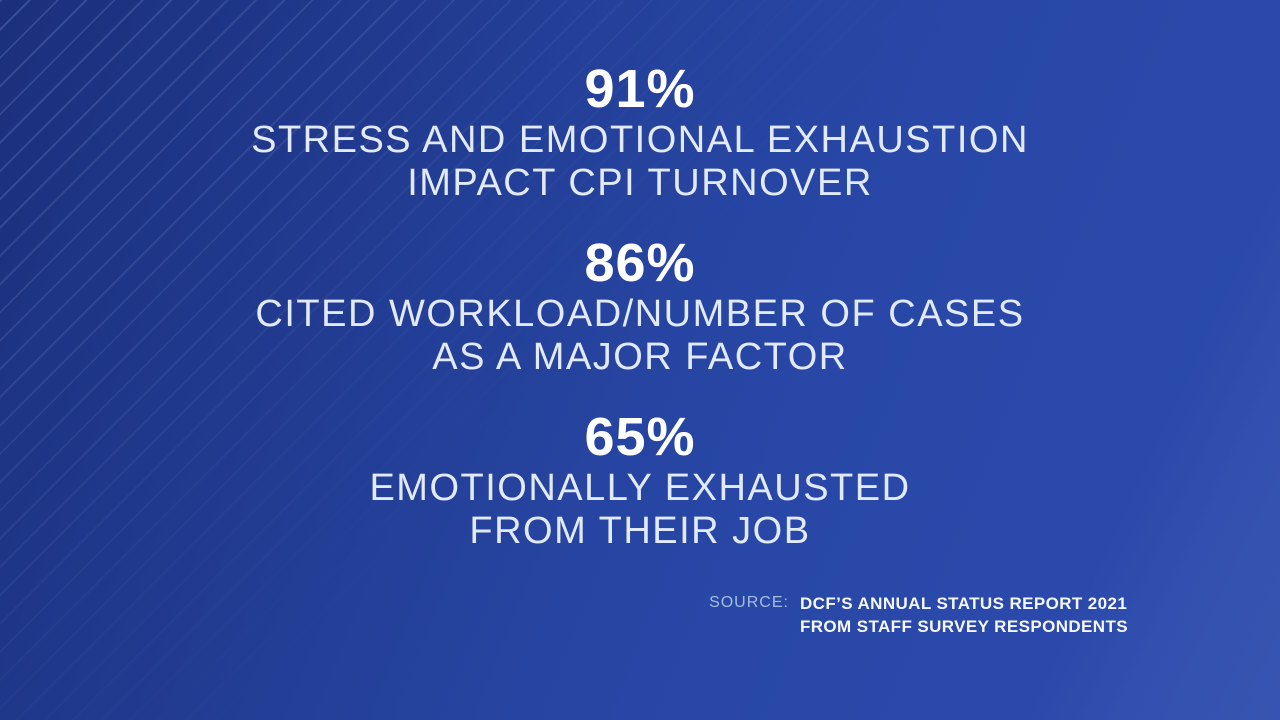  Describe the element at coordinates (640, 531) in the screenshot. I see `stat-desc-line: FROM THEIR JOB` at that location.